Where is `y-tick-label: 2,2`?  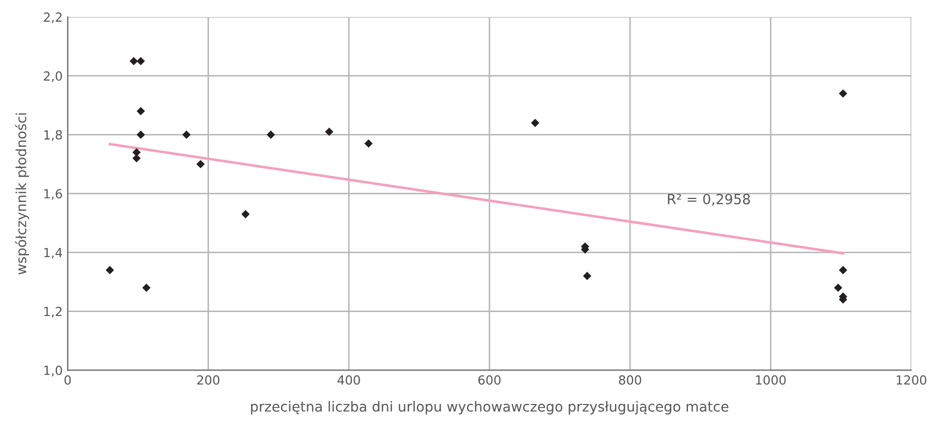 y-tick-label: 2,2 is located at coordinates (53, 18).